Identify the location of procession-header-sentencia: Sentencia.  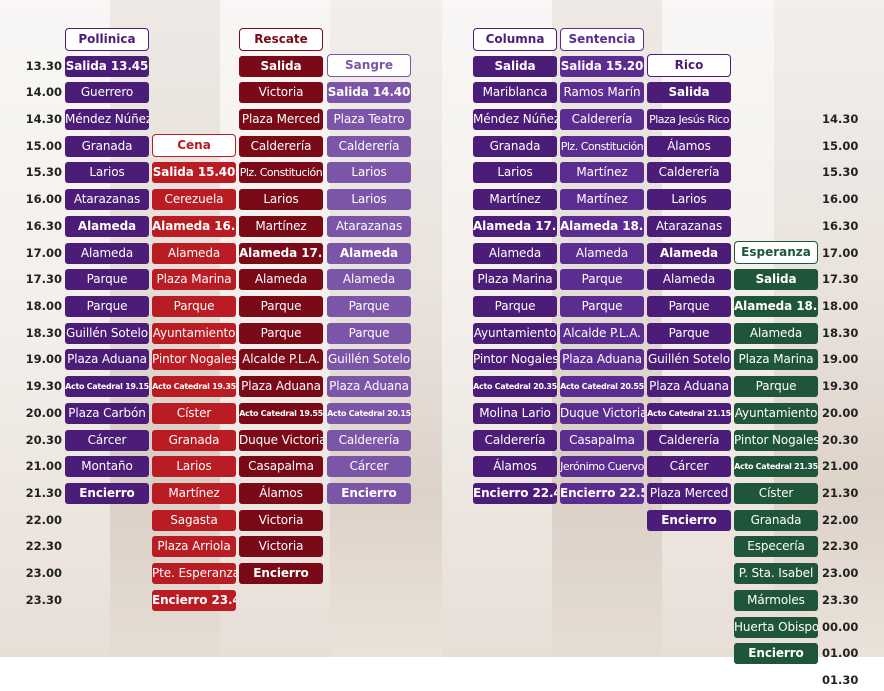
(602, 39).